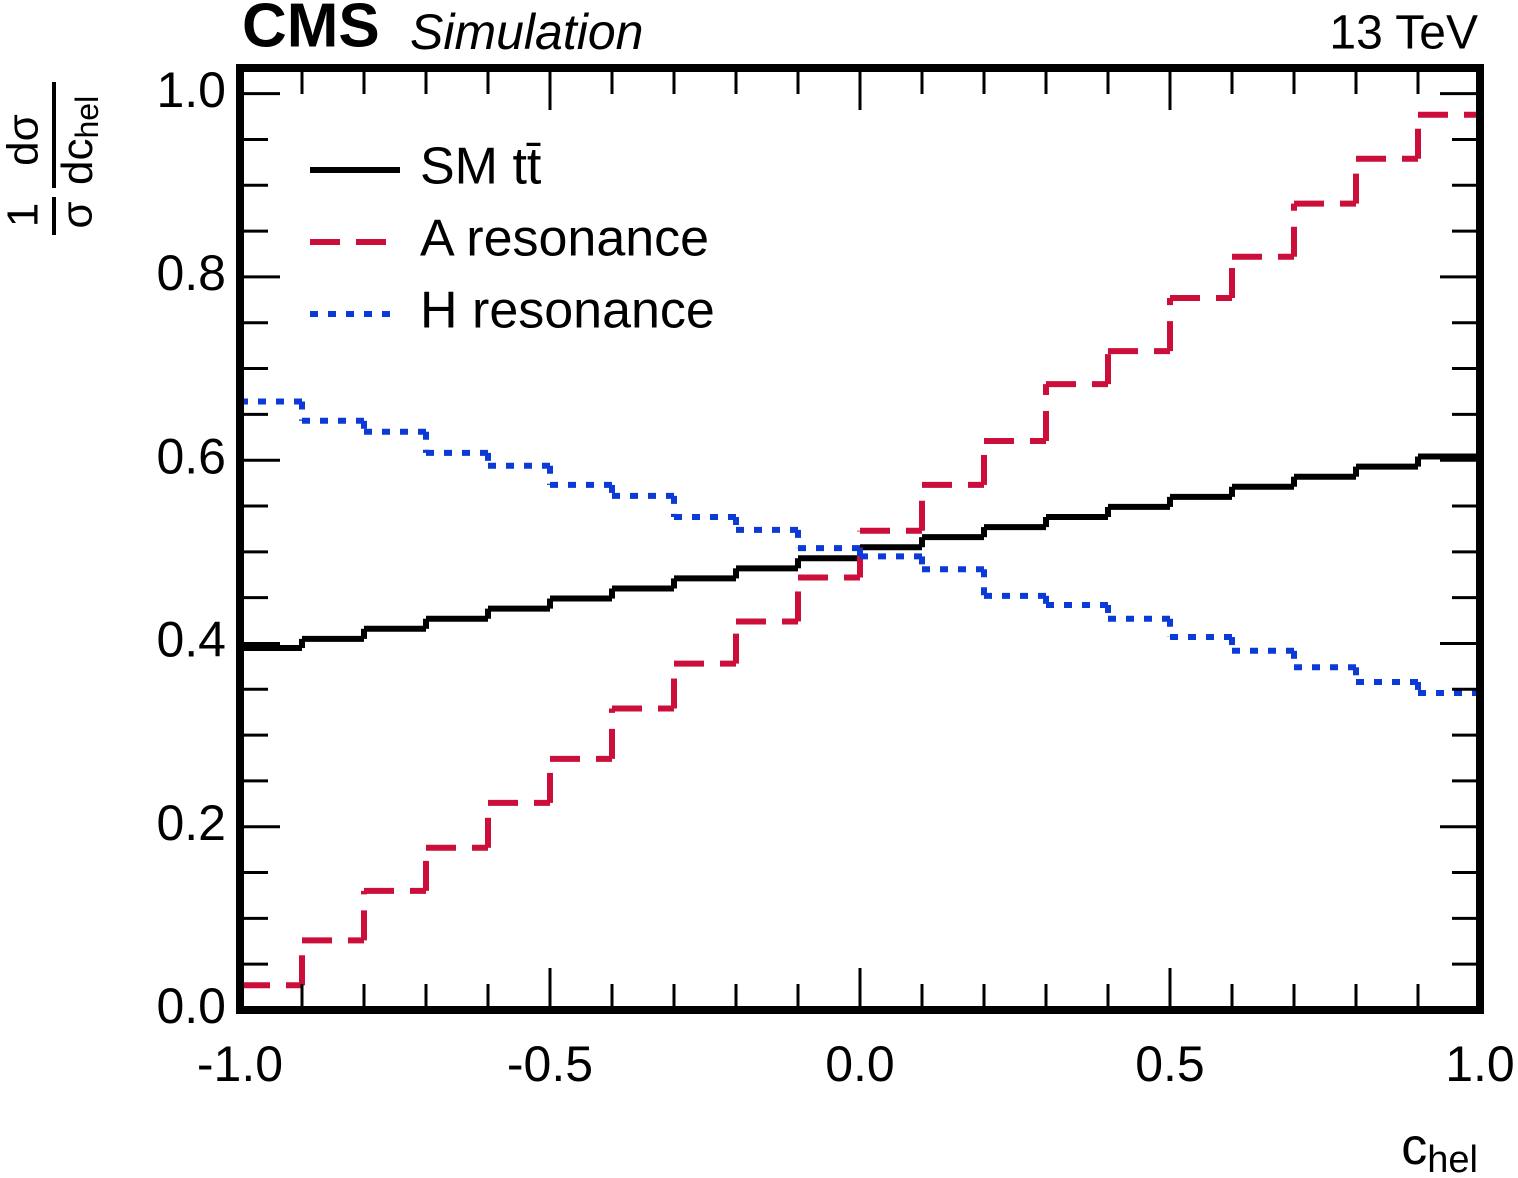 The height and width of the screenshot is (1178, 1518). Describe the element at coordinates (191, 1006) in the screenshot. I see `y-tick-label: 0.0` at that location.